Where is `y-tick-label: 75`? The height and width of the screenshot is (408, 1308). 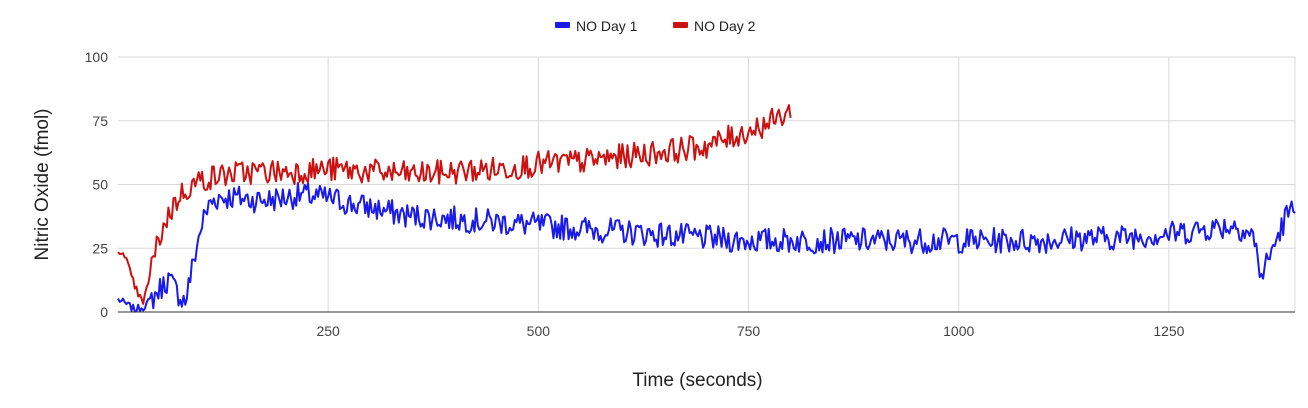 y-tick-label: 75 is located at coordinates (100, 121).